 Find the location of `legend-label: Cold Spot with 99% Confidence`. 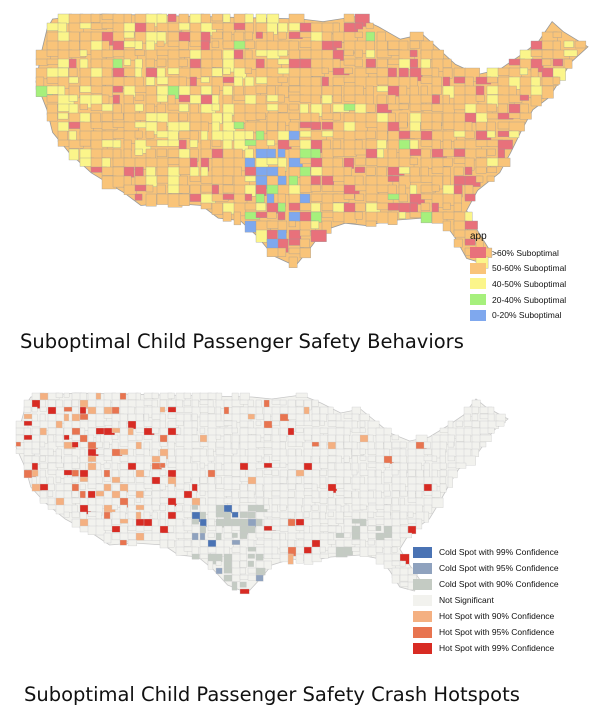

legend-label: Cold Spot with 99% Confidence is located at coordinates (499, 552).